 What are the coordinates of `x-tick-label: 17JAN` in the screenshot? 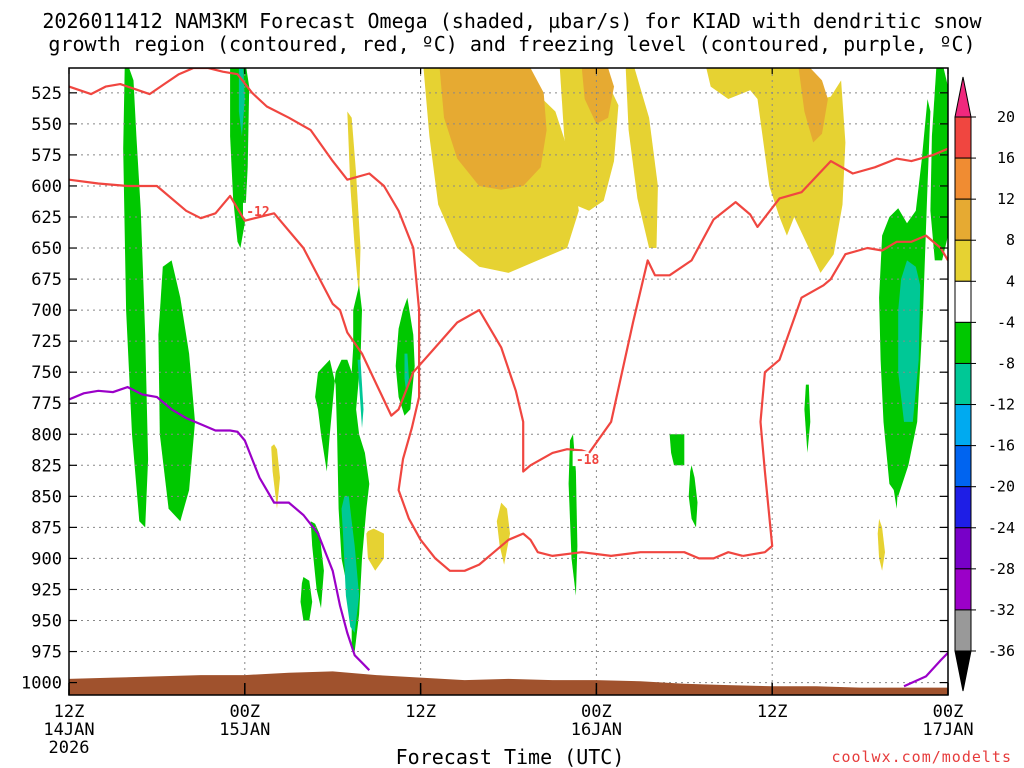 It's located at (947, 730).